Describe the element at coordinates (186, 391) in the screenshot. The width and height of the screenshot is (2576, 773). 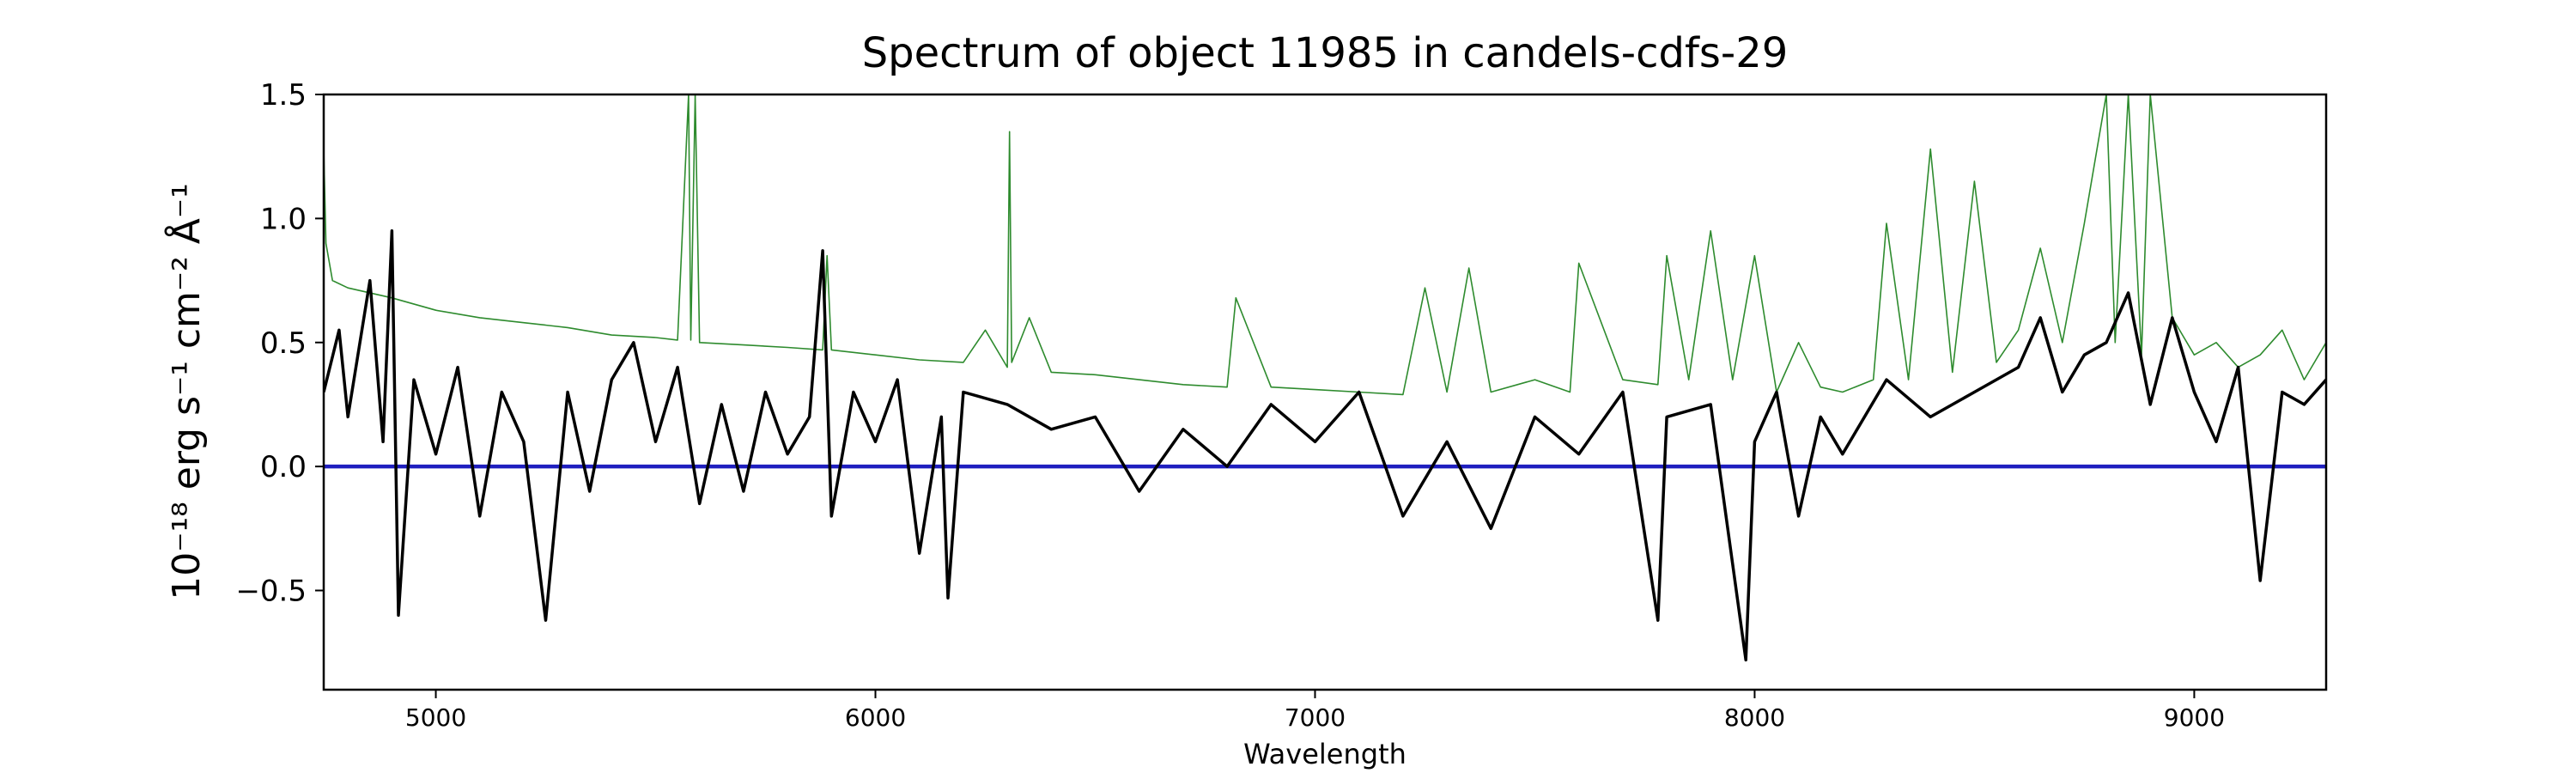
I see `y-axis-label: 10⁻¹⁸ erg s⁻¹ cm⁻² Å⁻¹` at that location.